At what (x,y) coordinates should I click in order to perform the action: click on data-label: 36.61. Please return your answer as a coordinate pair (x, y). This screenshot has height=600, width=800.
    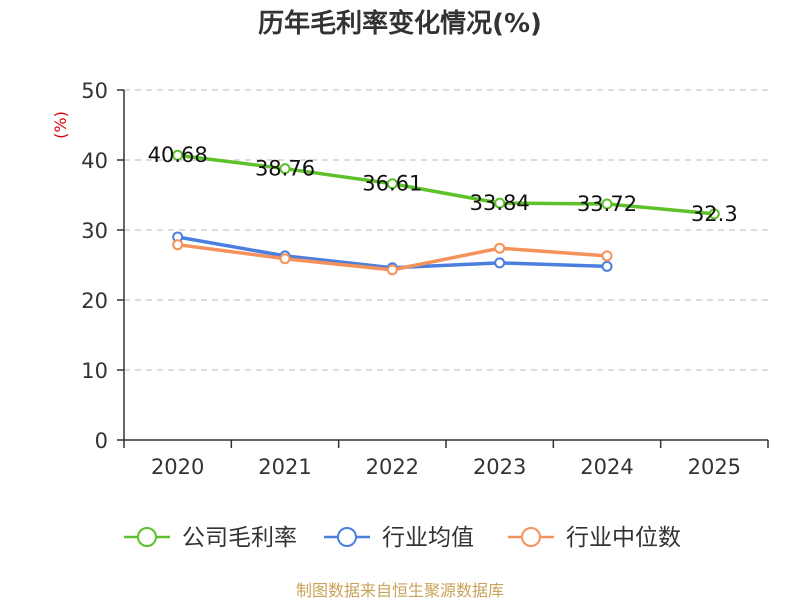
    Looking at the image, I should click on (392, 184).